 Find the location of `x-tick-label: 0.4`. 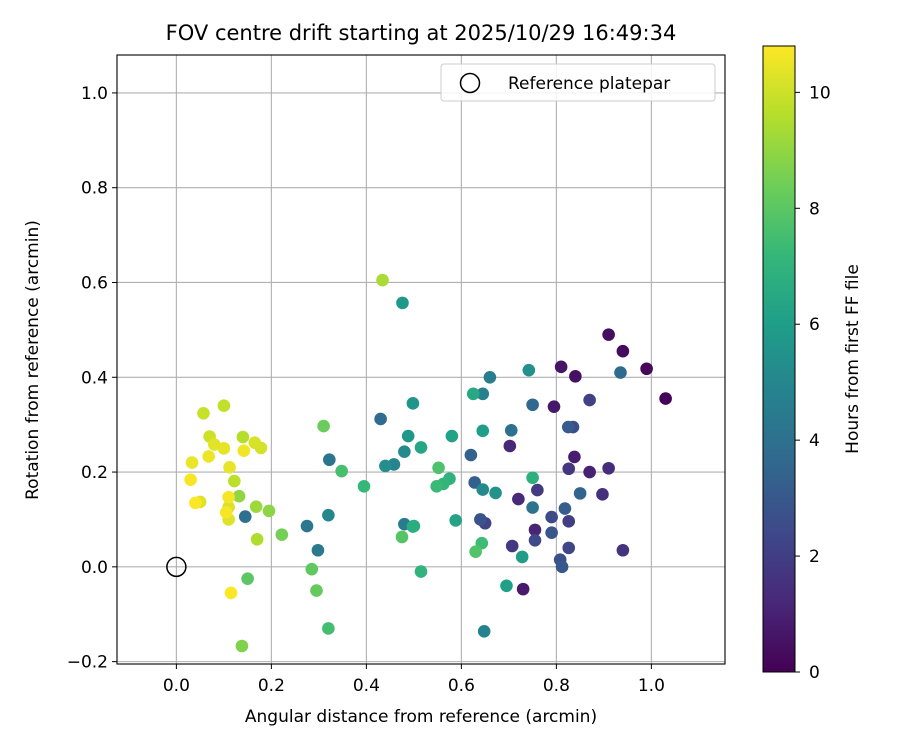

x-tick-label: 0.4 is located at coordinates (366, 686).